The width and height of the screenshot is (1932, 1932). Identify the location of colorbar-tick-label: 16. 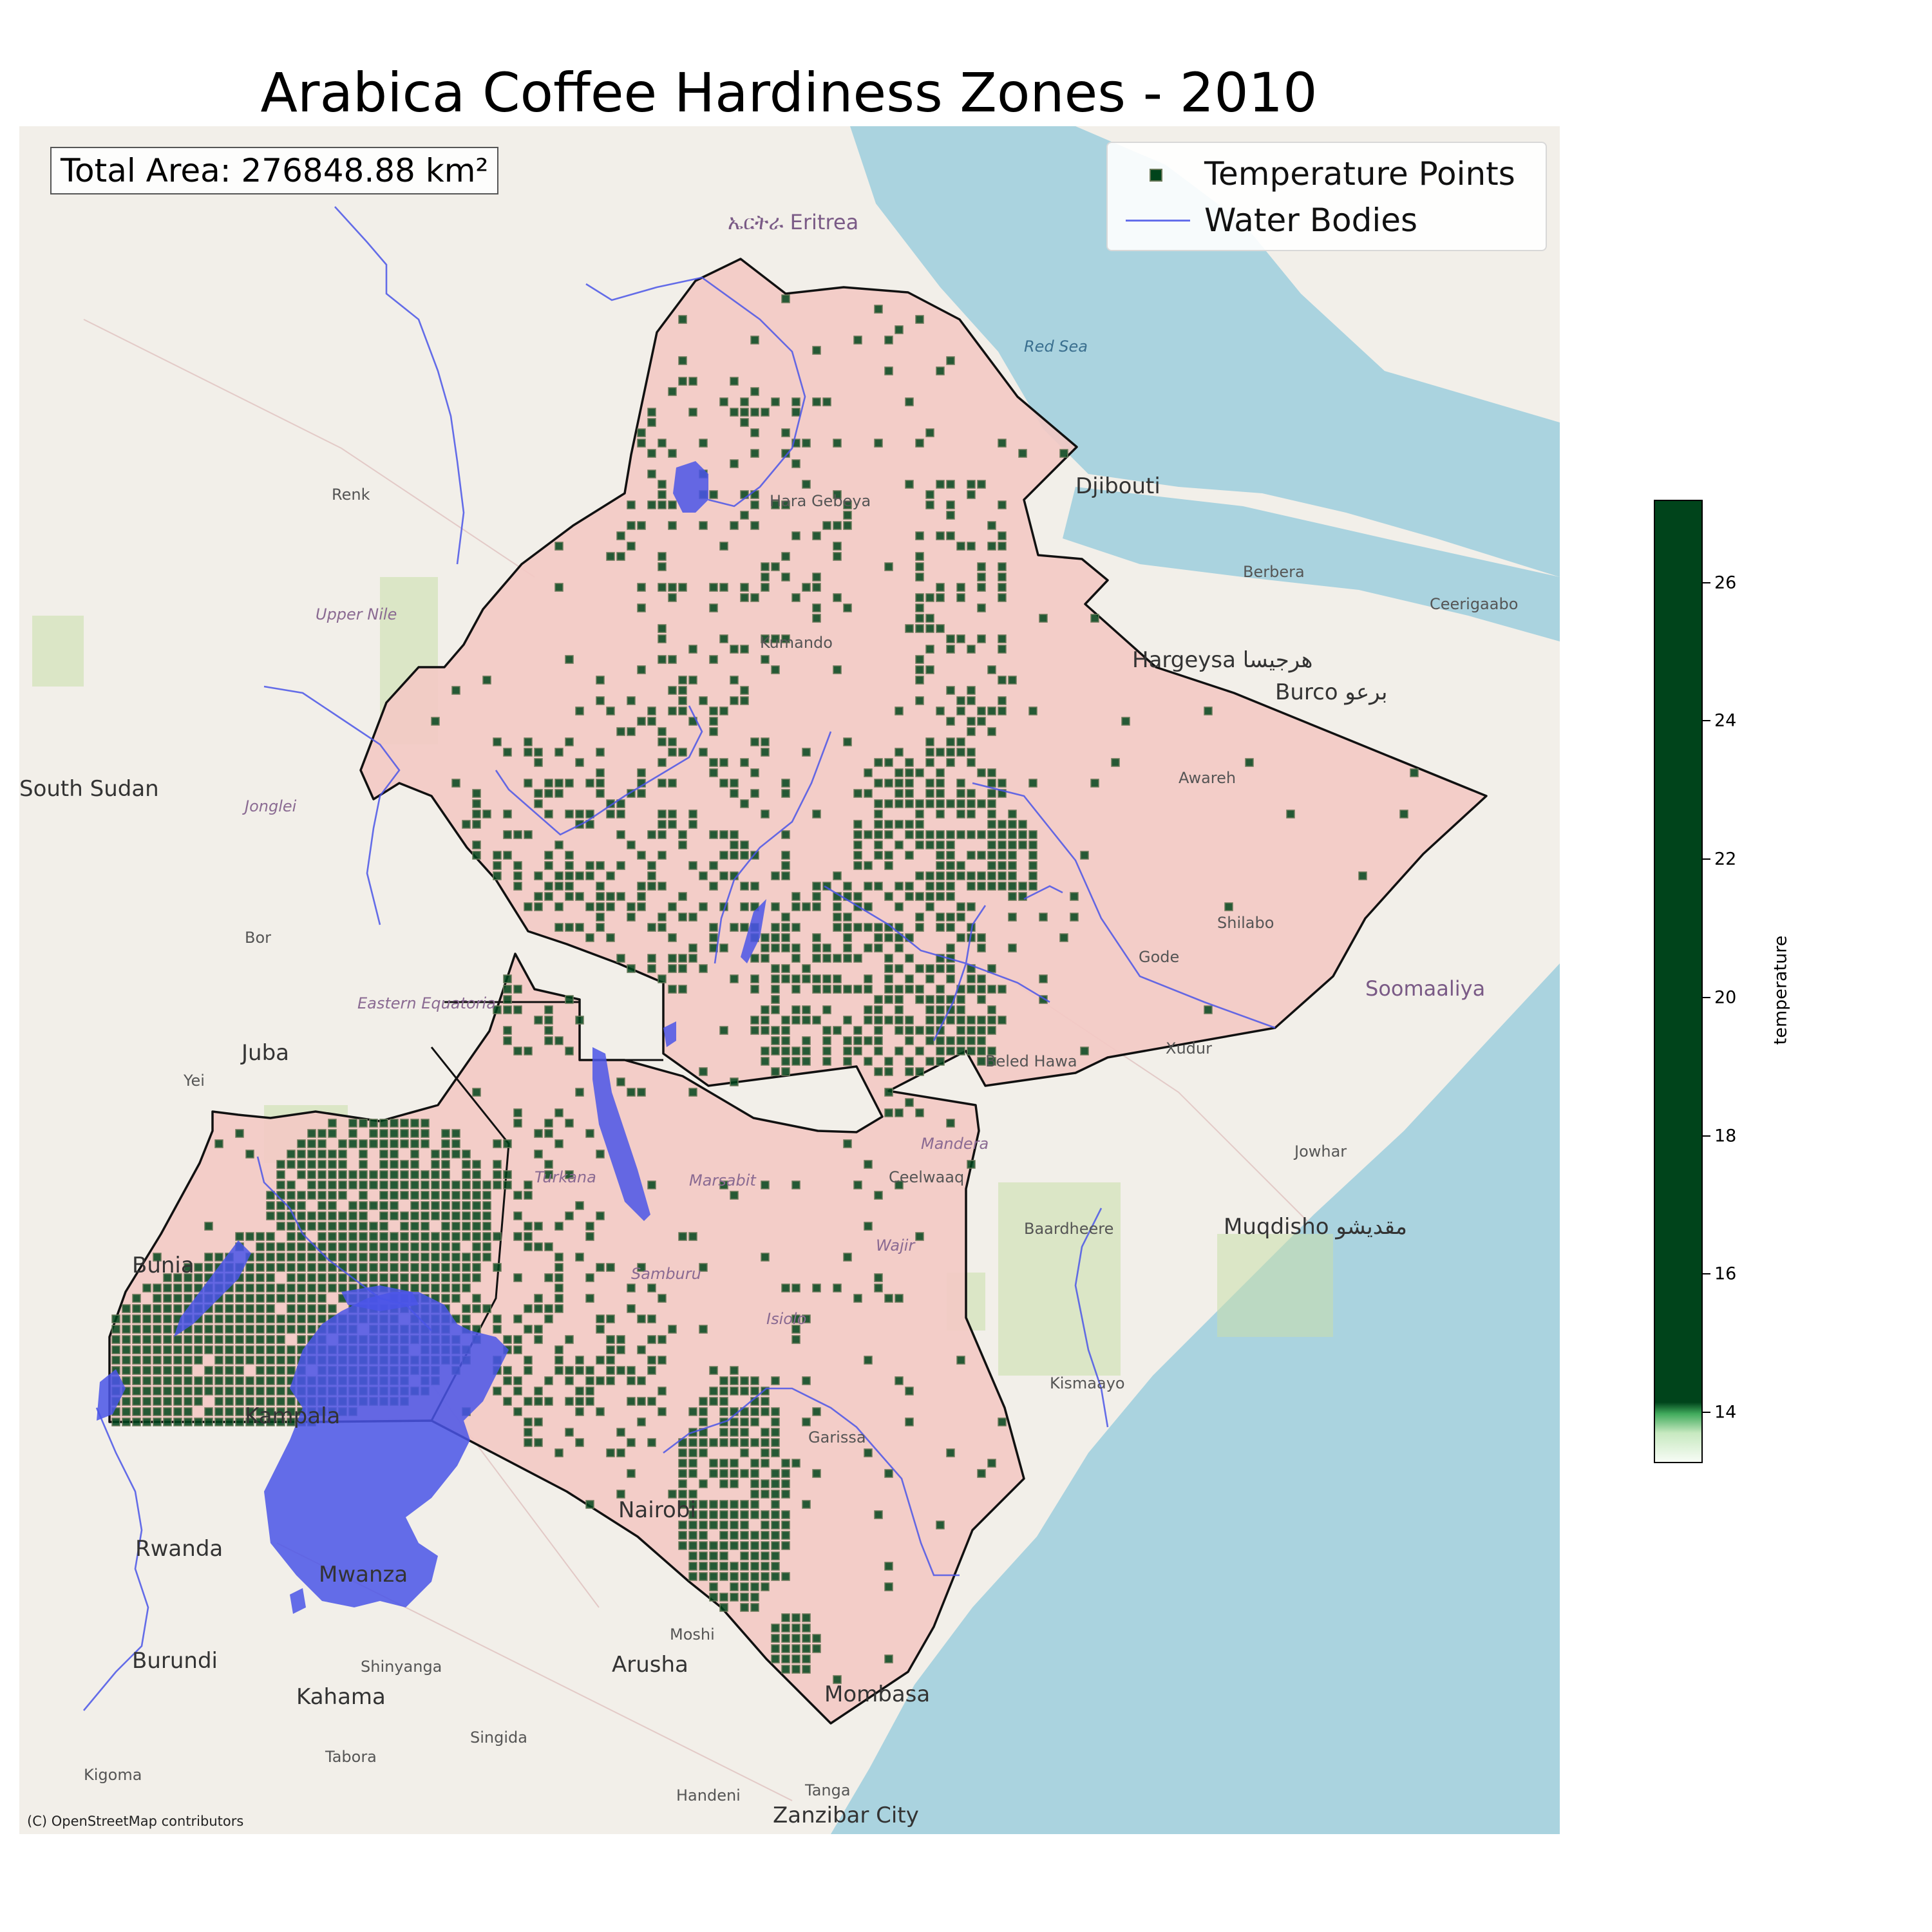
(1725, 1274).